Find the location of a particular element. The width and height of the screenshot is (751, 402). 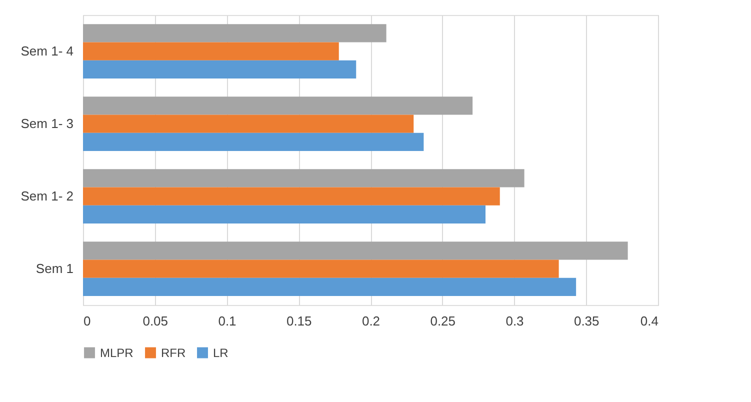

y-tick-label: Sem 1- 2 is located at coordinates (47, 196).